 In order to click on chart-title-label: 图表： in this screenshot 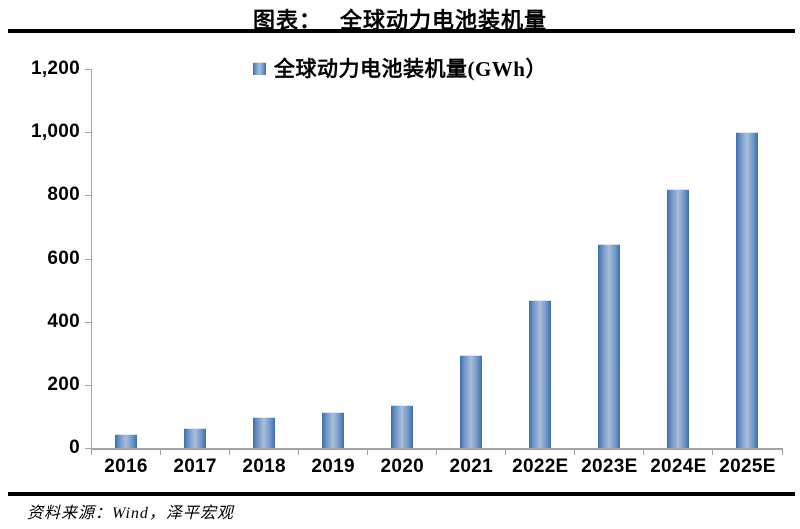, I will do `click(287, 20)`.